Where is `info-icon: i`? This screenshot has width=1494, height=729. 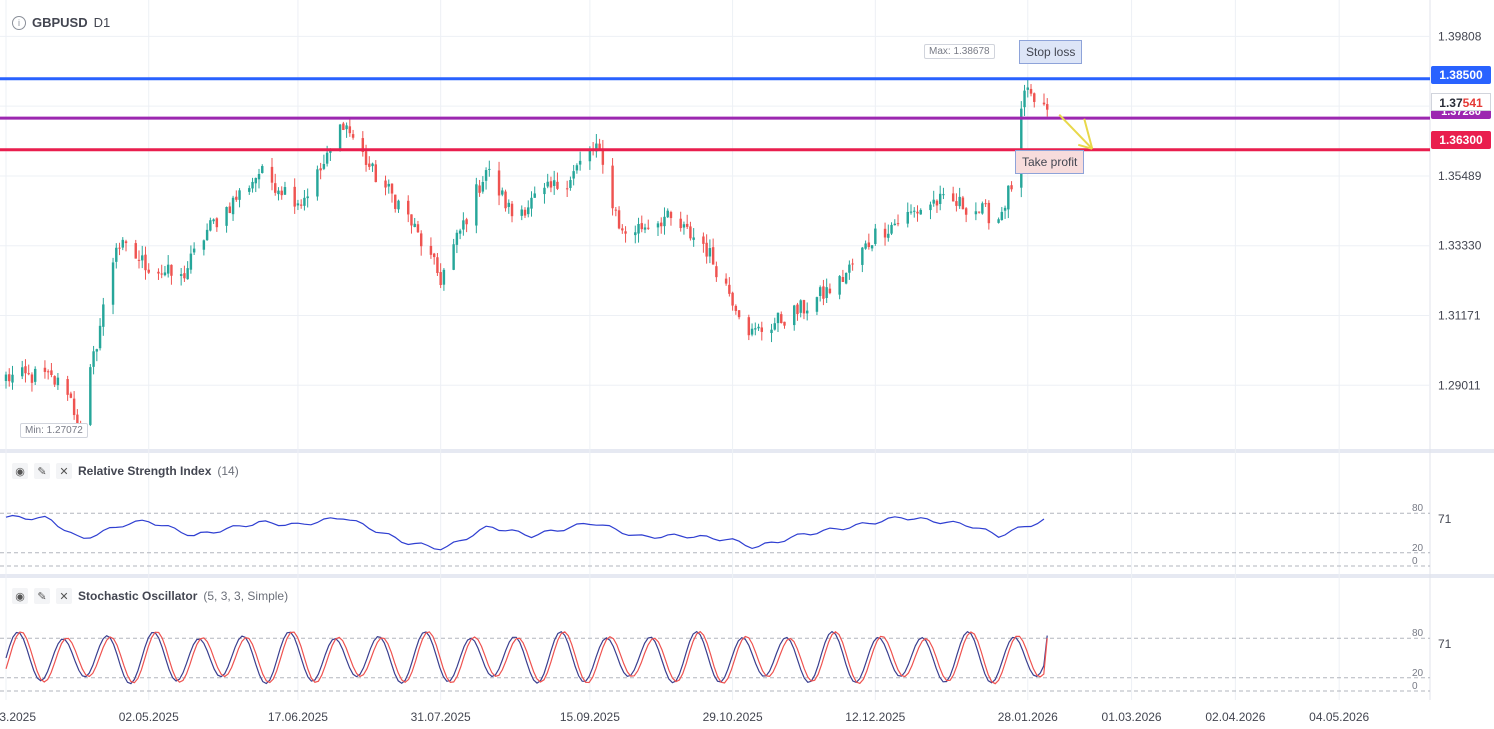
info-icon: i is located at coordinates (19, 22).